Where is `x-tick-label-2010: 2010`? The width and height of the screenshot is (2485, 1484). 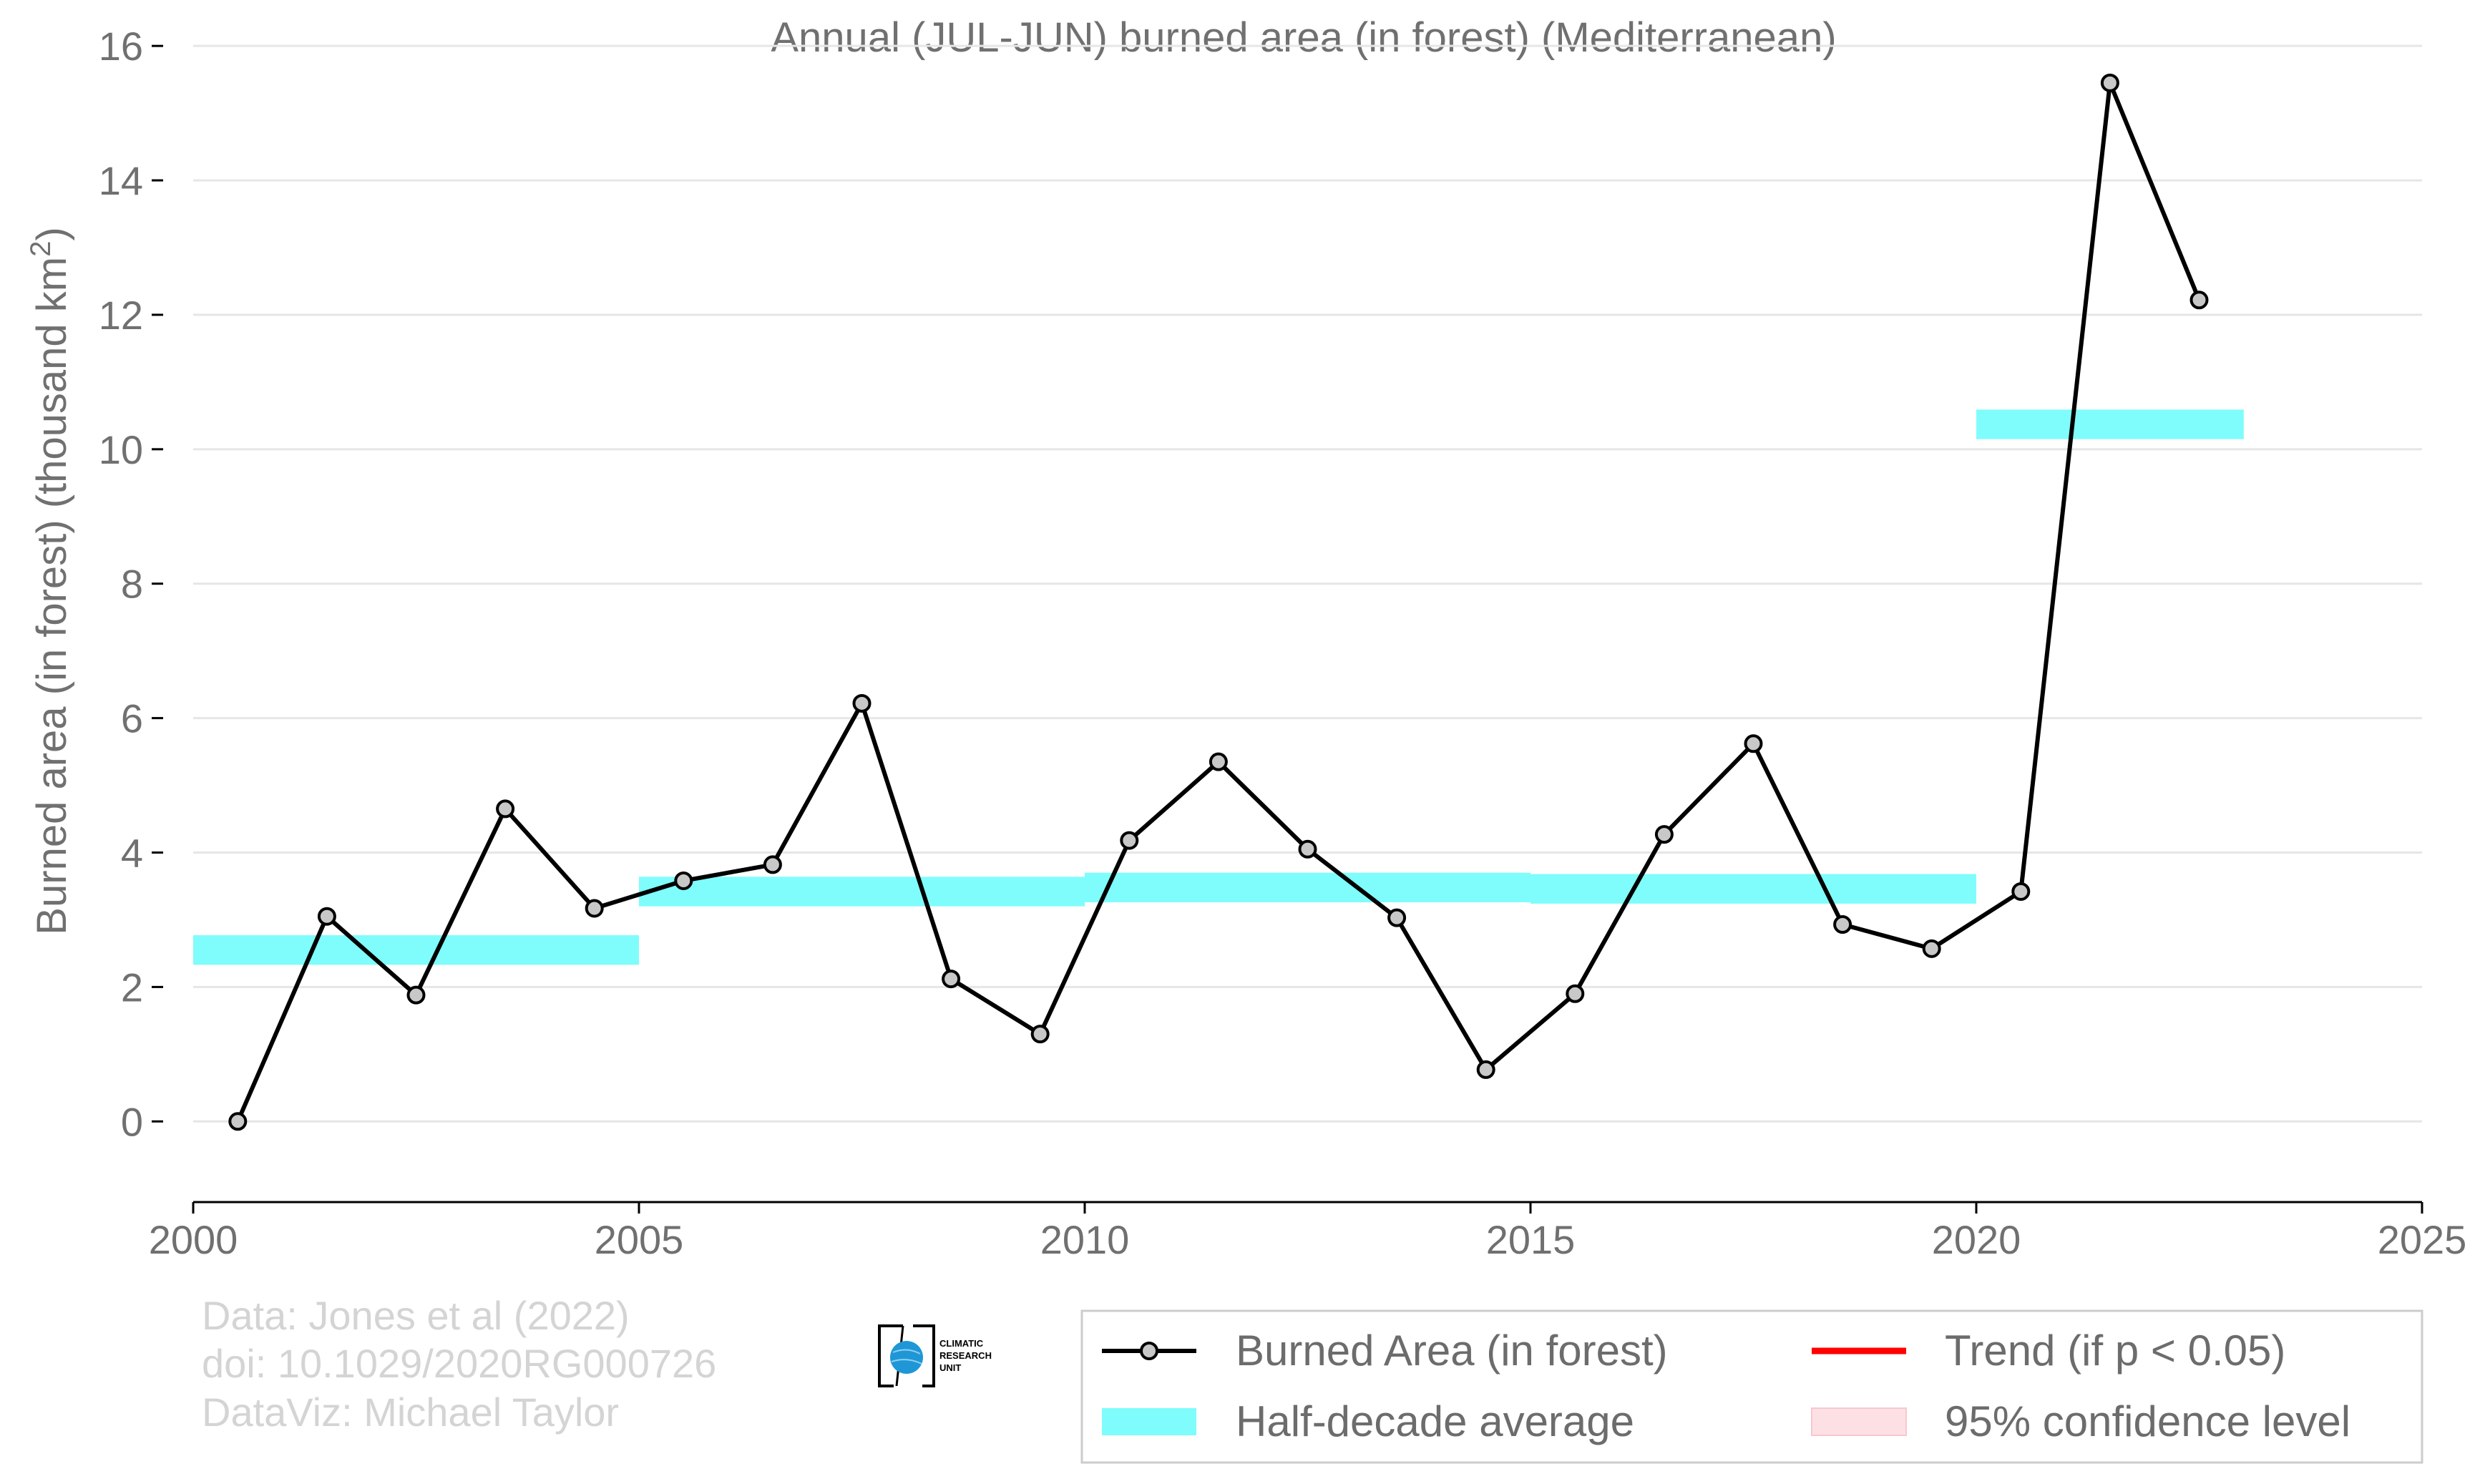
x-tick-label-2010: 2010 is located at coordinates (1085, 1239).